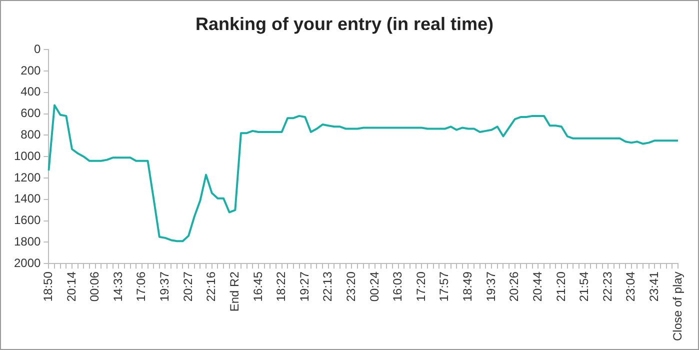 The image size is (699, 350). Describe the element at coordinates (351, 286) in the screenshot. I see `x-tick-label: 23:20` at that location.